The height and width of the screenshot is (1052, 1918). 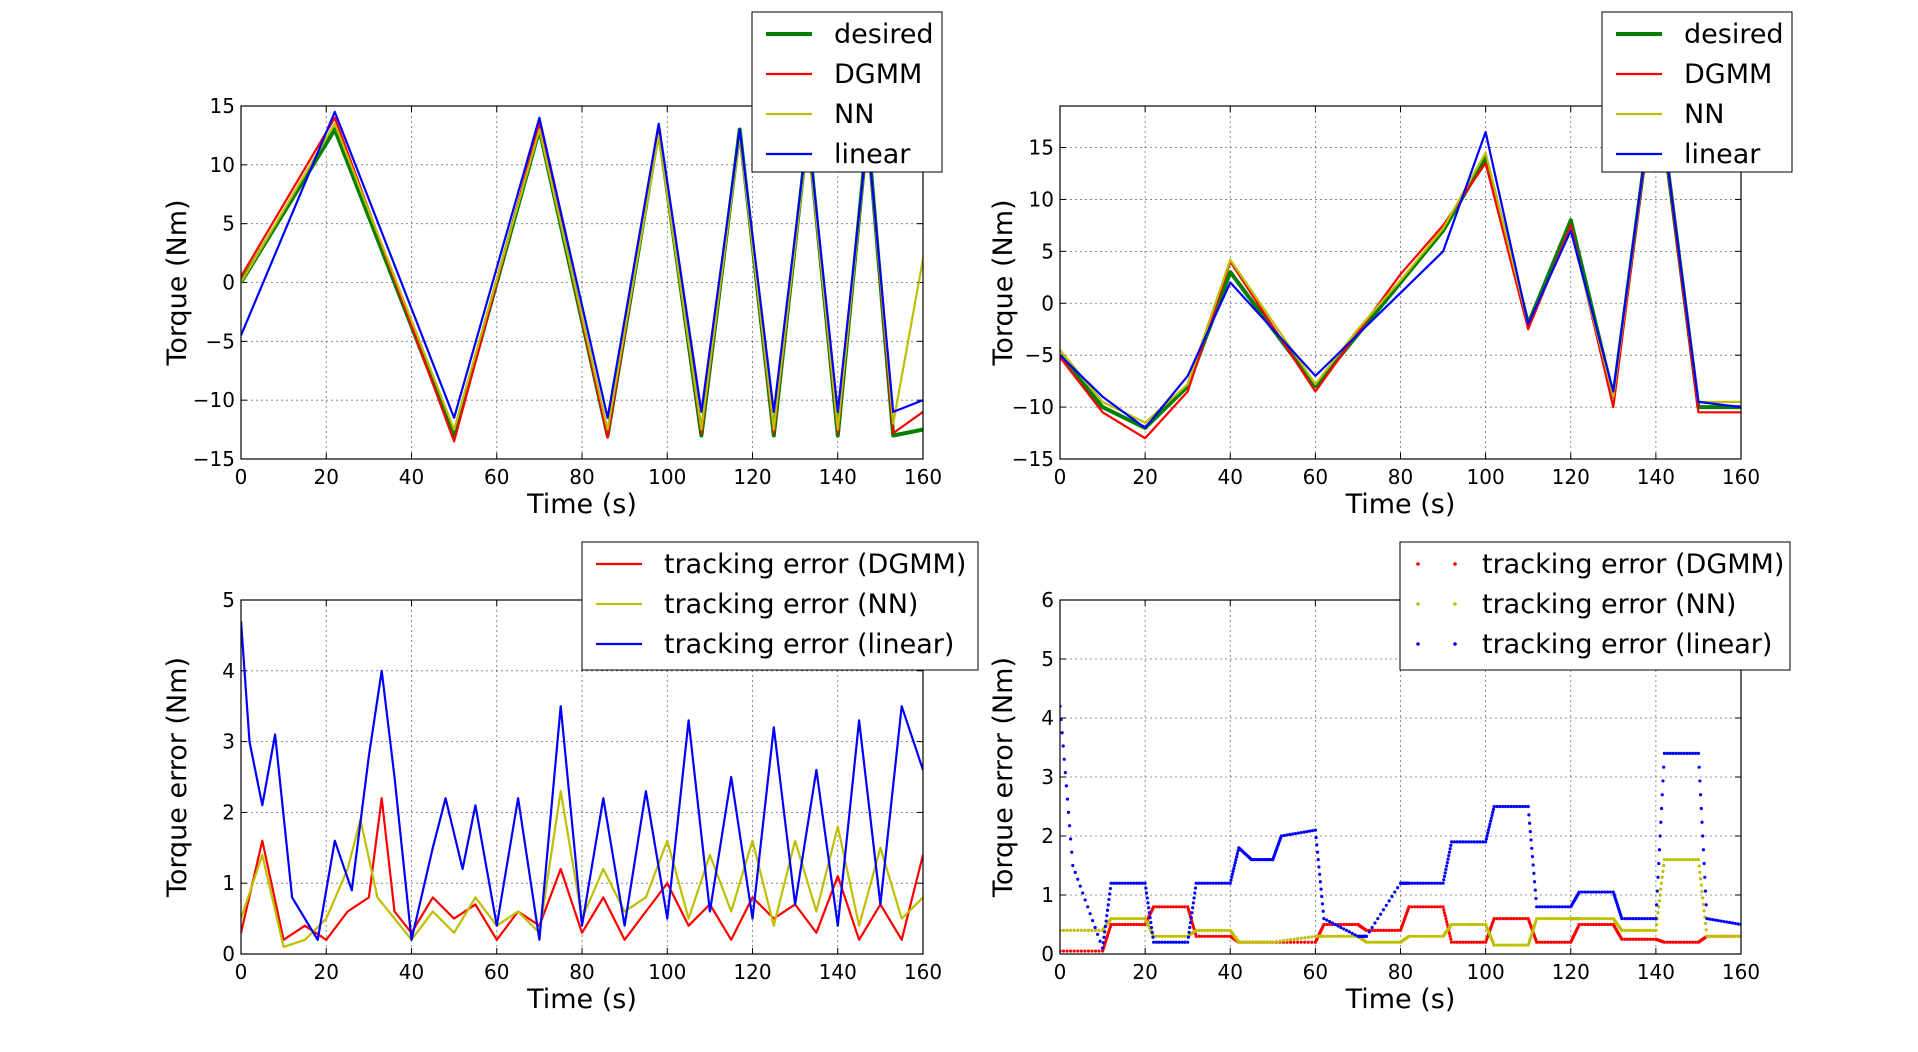 What do you see at coordinates (241, 477) in the screenshot?
I see `x-tick-label: 0` at bounding box center [241, 477].